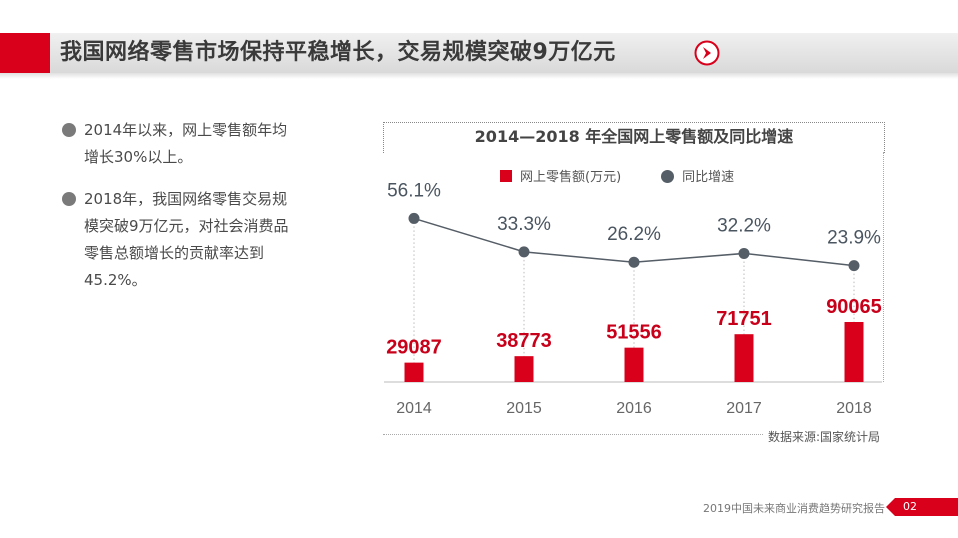  What do you see at coordinates (922, 507) in the screenshot?
I see `page-number-badge: 02` at bounding box center [922, 507].